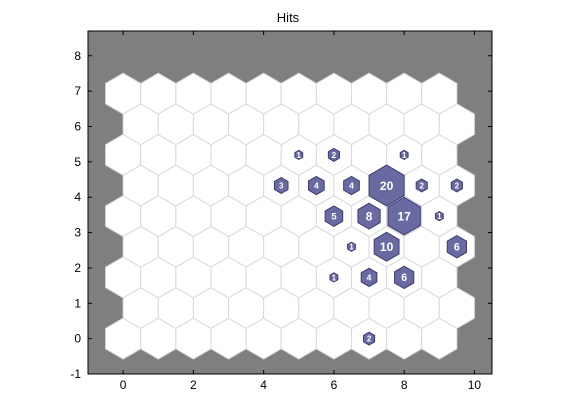  I want to click on x-tick-label: 8, so click(404, 385).